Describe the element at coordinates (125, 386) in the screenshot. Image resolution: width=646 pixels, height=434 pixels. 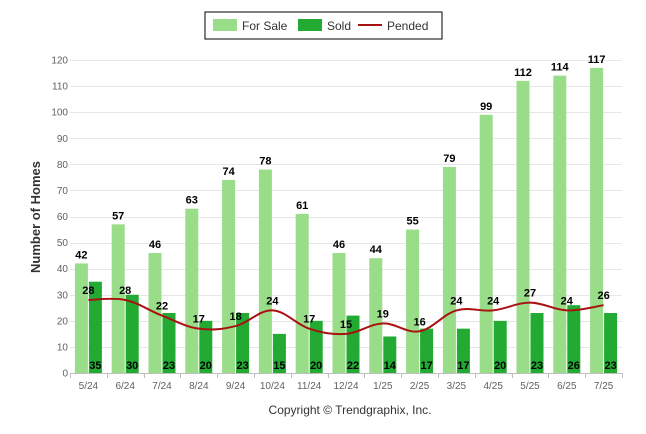
I see `x-tick-label: 6/24` at that location.